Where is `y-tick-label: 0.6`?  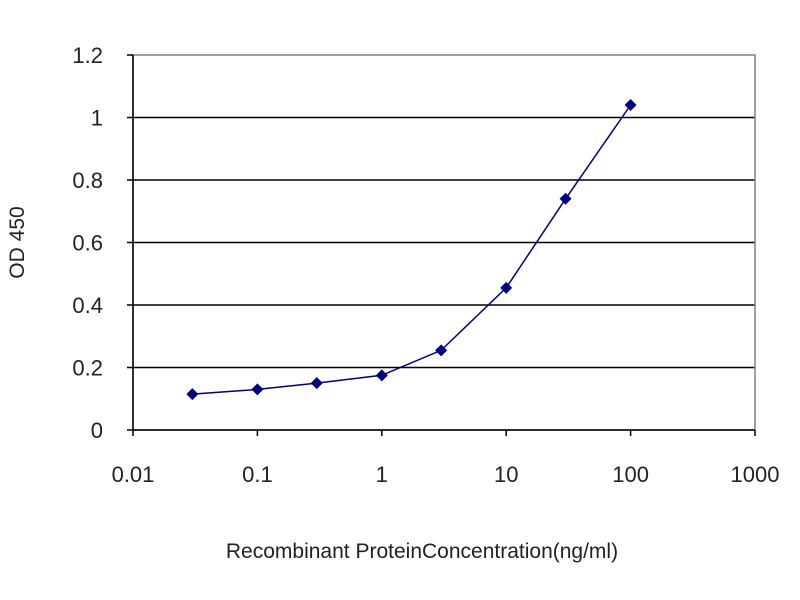
y-tick-label: 0.6 is located at coordinates (87, 243).